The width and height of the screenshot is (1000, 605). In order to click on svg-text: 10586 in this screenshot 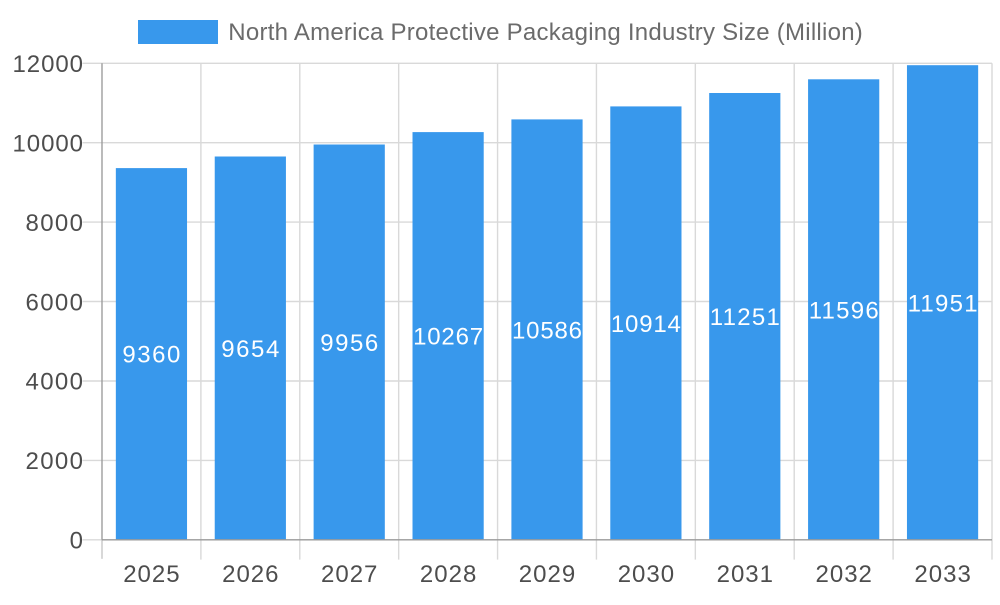, I will do `click(547, 330)`.